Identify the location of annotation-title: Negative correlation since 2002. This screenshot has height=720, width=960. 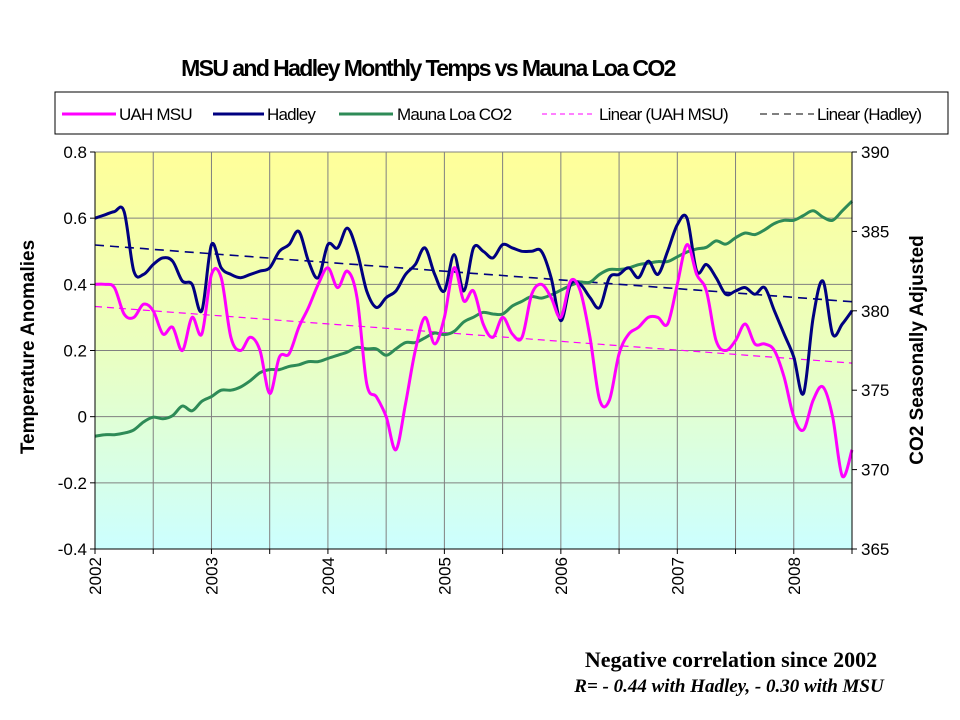
(731, 659).